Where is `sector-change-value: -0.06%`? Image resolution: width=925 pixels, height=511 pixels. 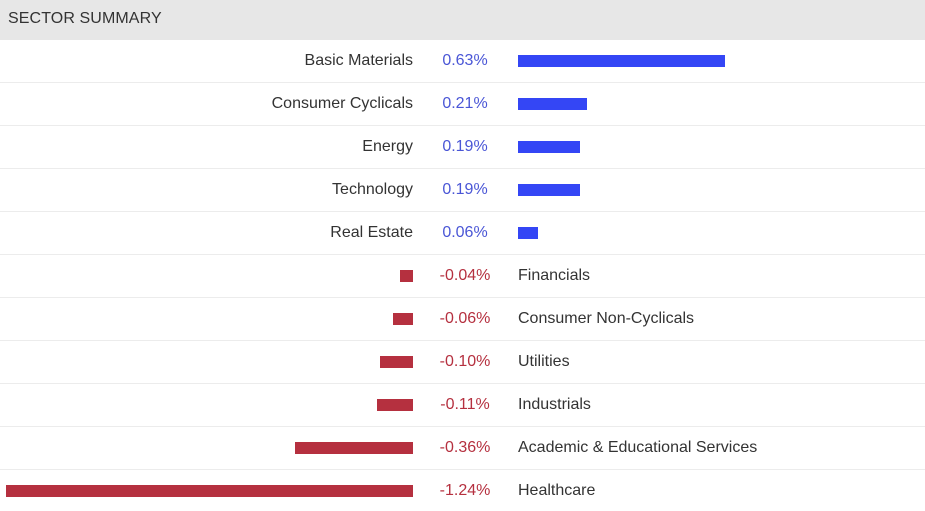 sector-change-value: -0.06% is located at coordinates (465, 318).